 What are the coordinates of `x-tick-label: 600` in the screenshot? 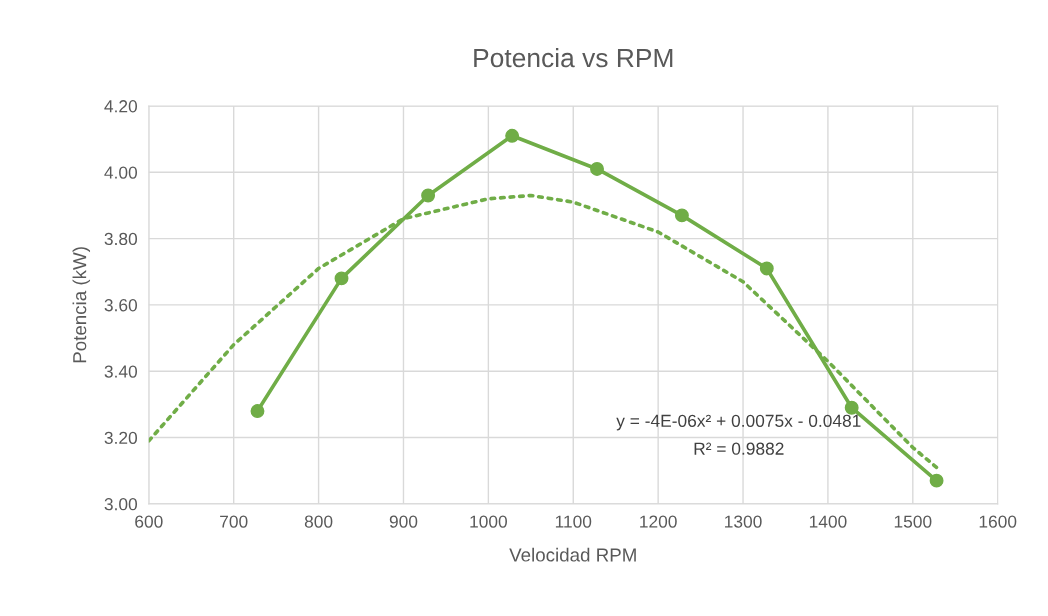 It's located at (149, 521).